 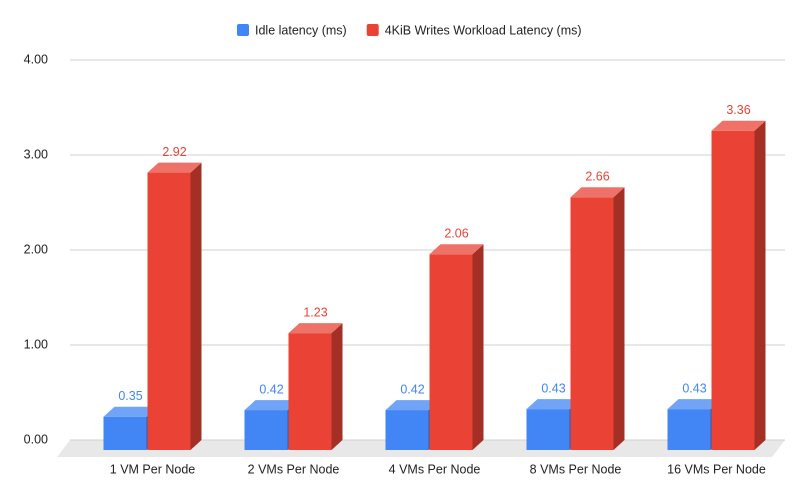 I want to click on value-label: 0.35, so click(x=130, y=396).